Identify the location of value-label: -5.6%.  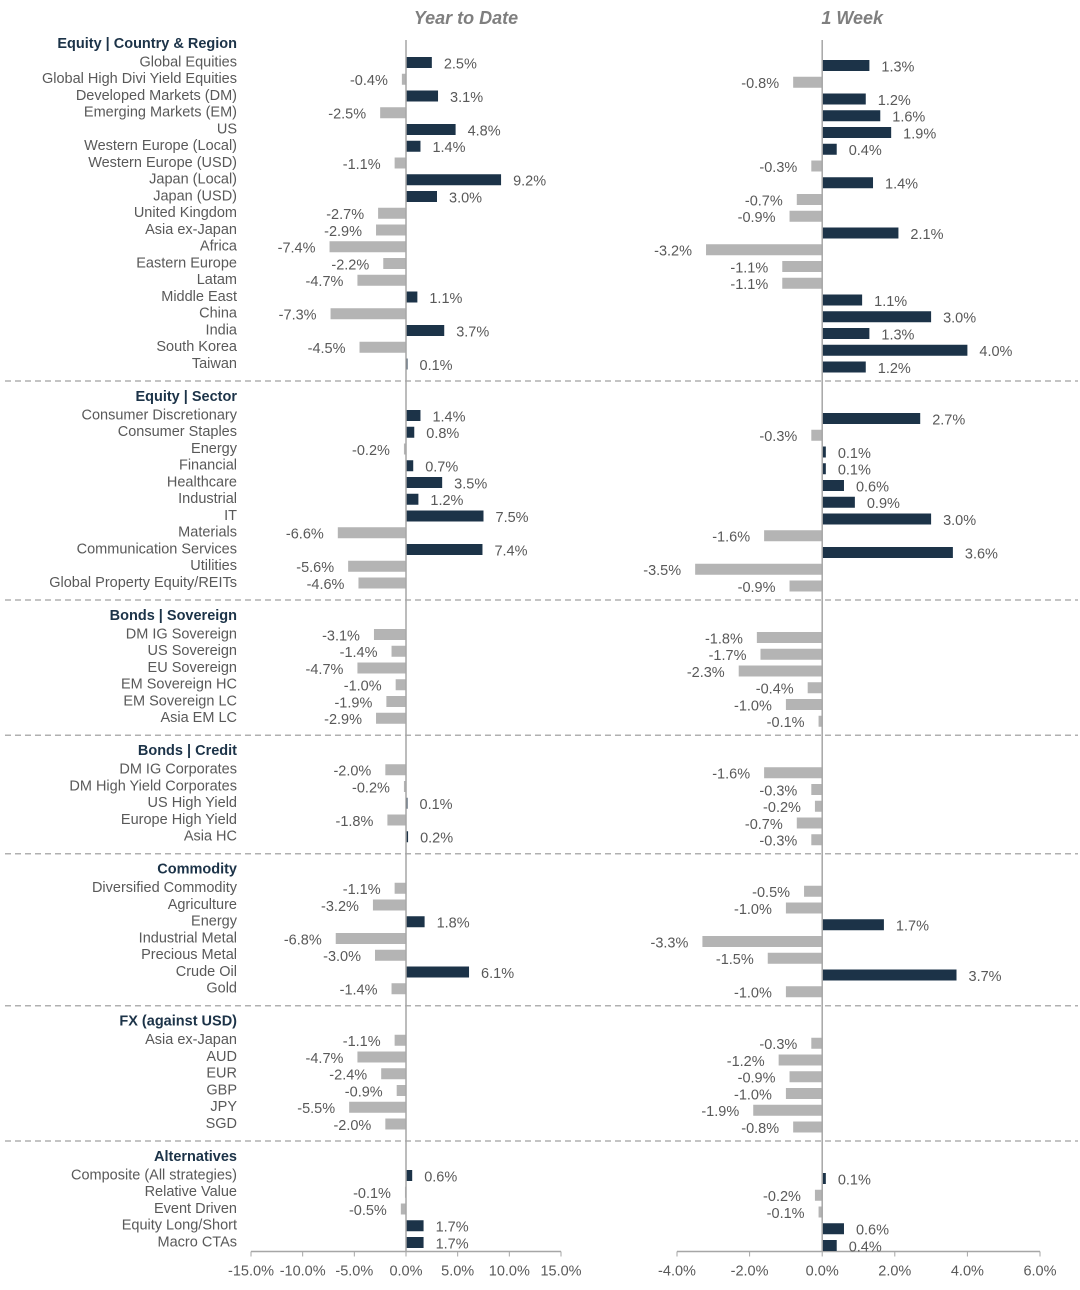
(315, 568).